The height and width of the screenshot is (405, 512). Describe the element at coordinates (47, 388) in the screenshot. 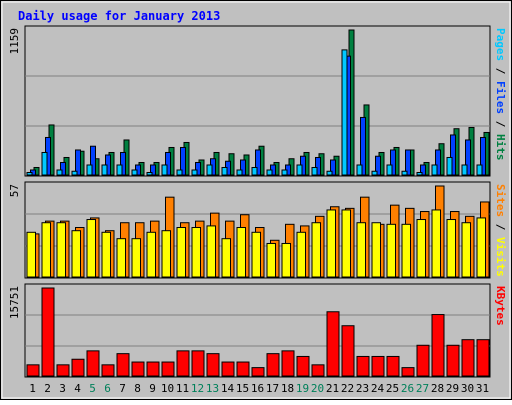

I see `x-label-day-2: 2` at that location.